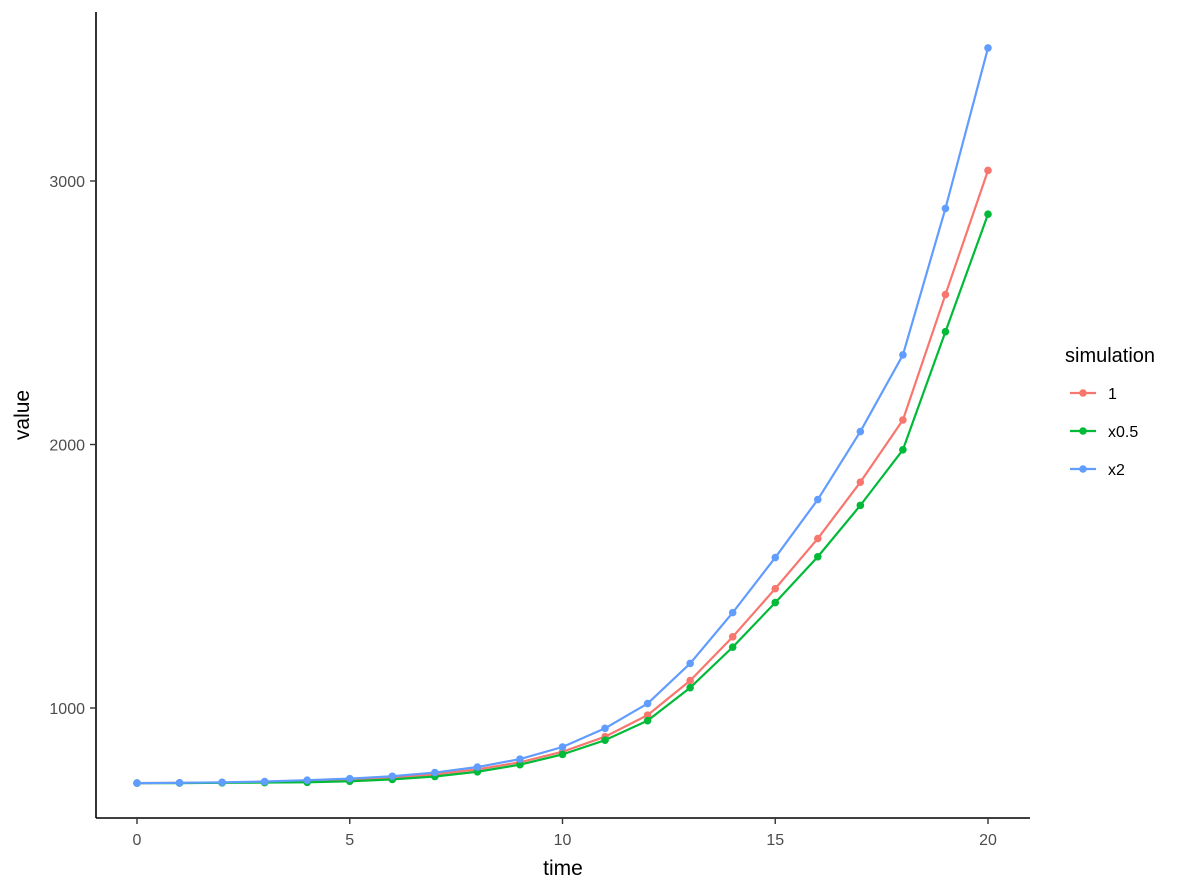 The image size is (1200, 887). I want to click on legend: simulation 1 x0.5 x2, so click(1110, 412).